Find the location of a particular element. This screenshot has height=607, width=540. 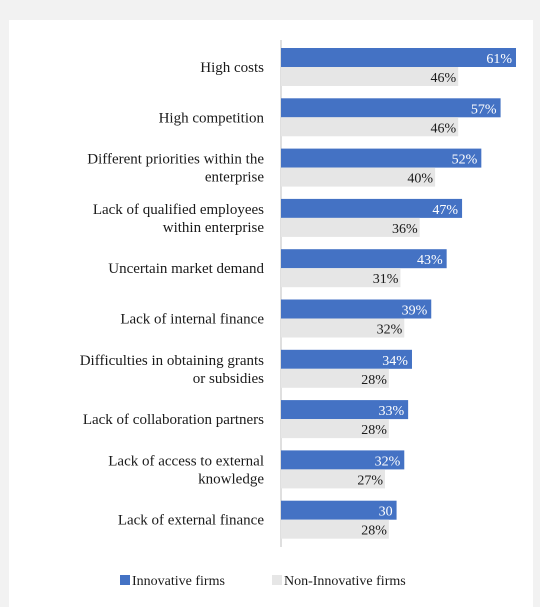

legend-label-innovative: Innovative firms is located at coordinates (178, 581).